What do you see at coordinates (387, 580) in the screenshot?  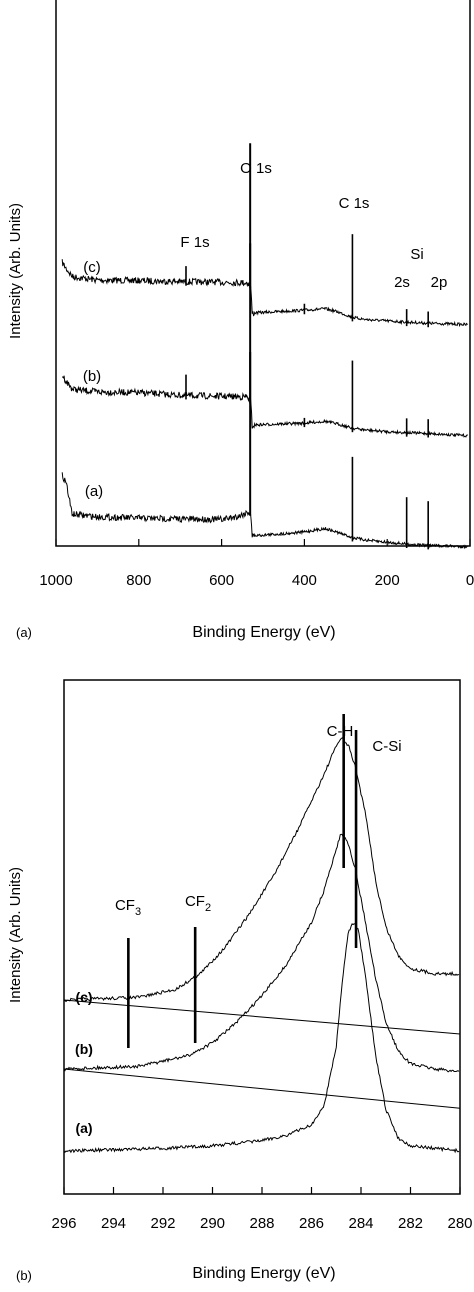 I see `panel-a-tick-label-200: 200` at bounding box center [387, 580].